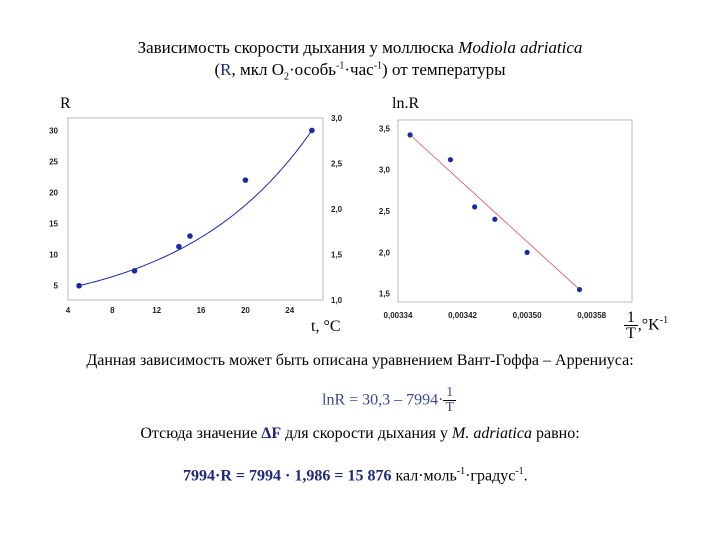 The image size is (720, 540). I want to click on chart2-xlabel-num: 1, so click(630, 317).